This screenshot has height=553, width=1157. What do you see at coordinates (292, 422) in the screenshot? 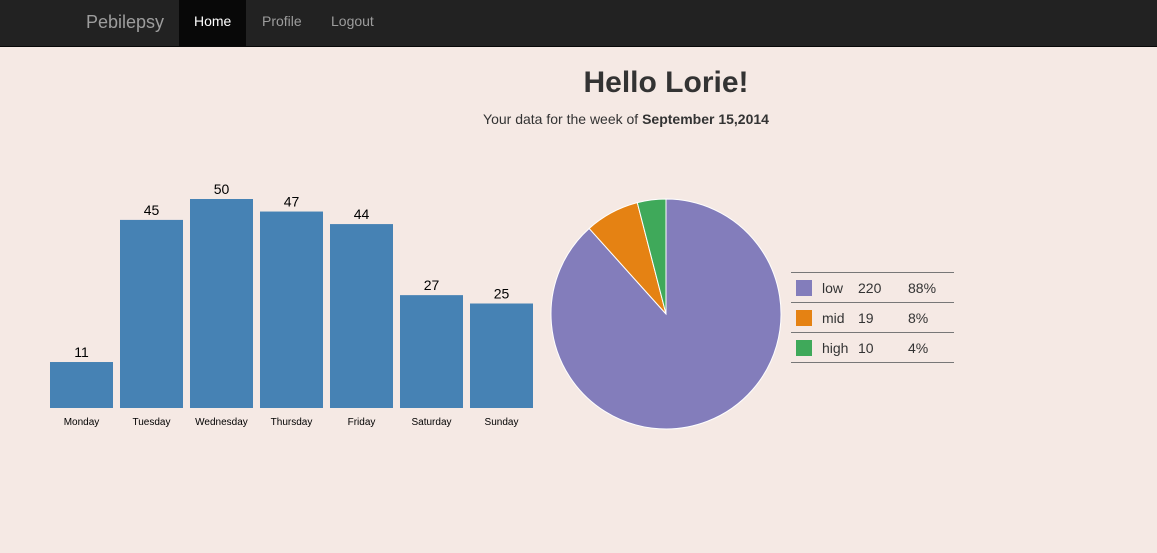
I see `bar-category-label: Thursday` at bounding box center [292, 422].